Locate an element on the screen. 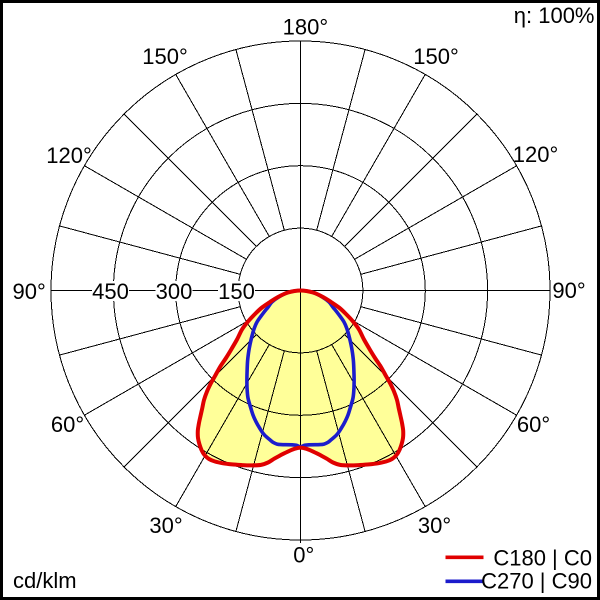 This screenshot has width=600, height=600. svg-text: 180° is located at coordinates (306, 26).